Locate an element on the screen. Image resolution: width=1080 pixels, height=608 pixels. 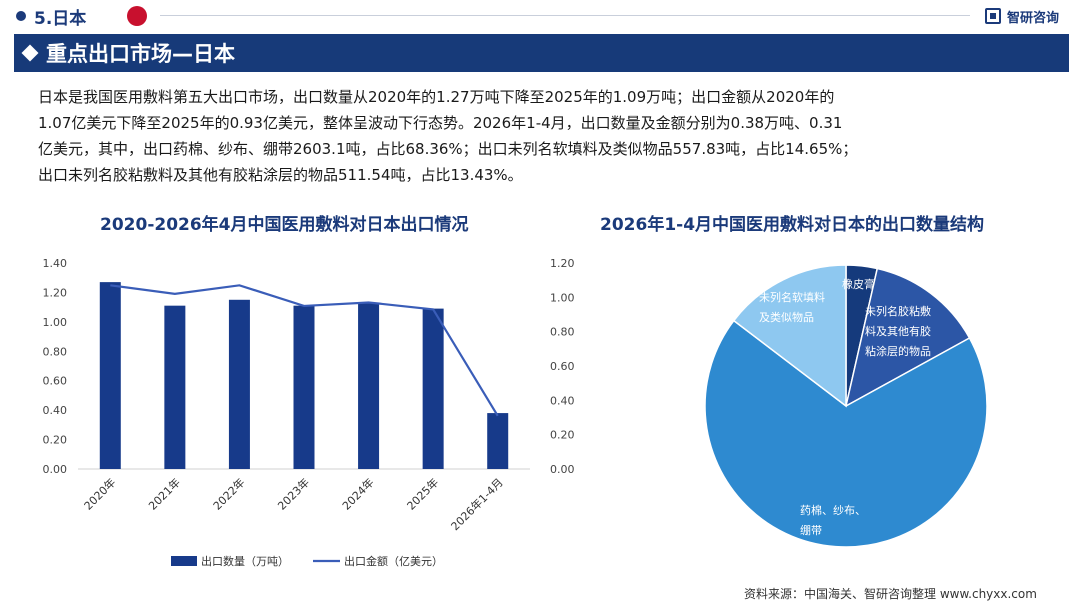
y2-axis-tick-label: 0.80 is located at coordinates (562, 332).